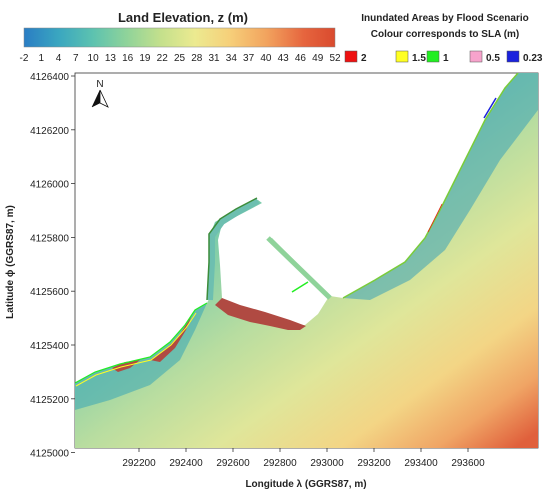 The height and width of the screenshot is (495, 550). What do you see at coordinates (266, 58) in the screenshot?
I see `colorbar-tick-label: 40` at bounding box center [266, 58].